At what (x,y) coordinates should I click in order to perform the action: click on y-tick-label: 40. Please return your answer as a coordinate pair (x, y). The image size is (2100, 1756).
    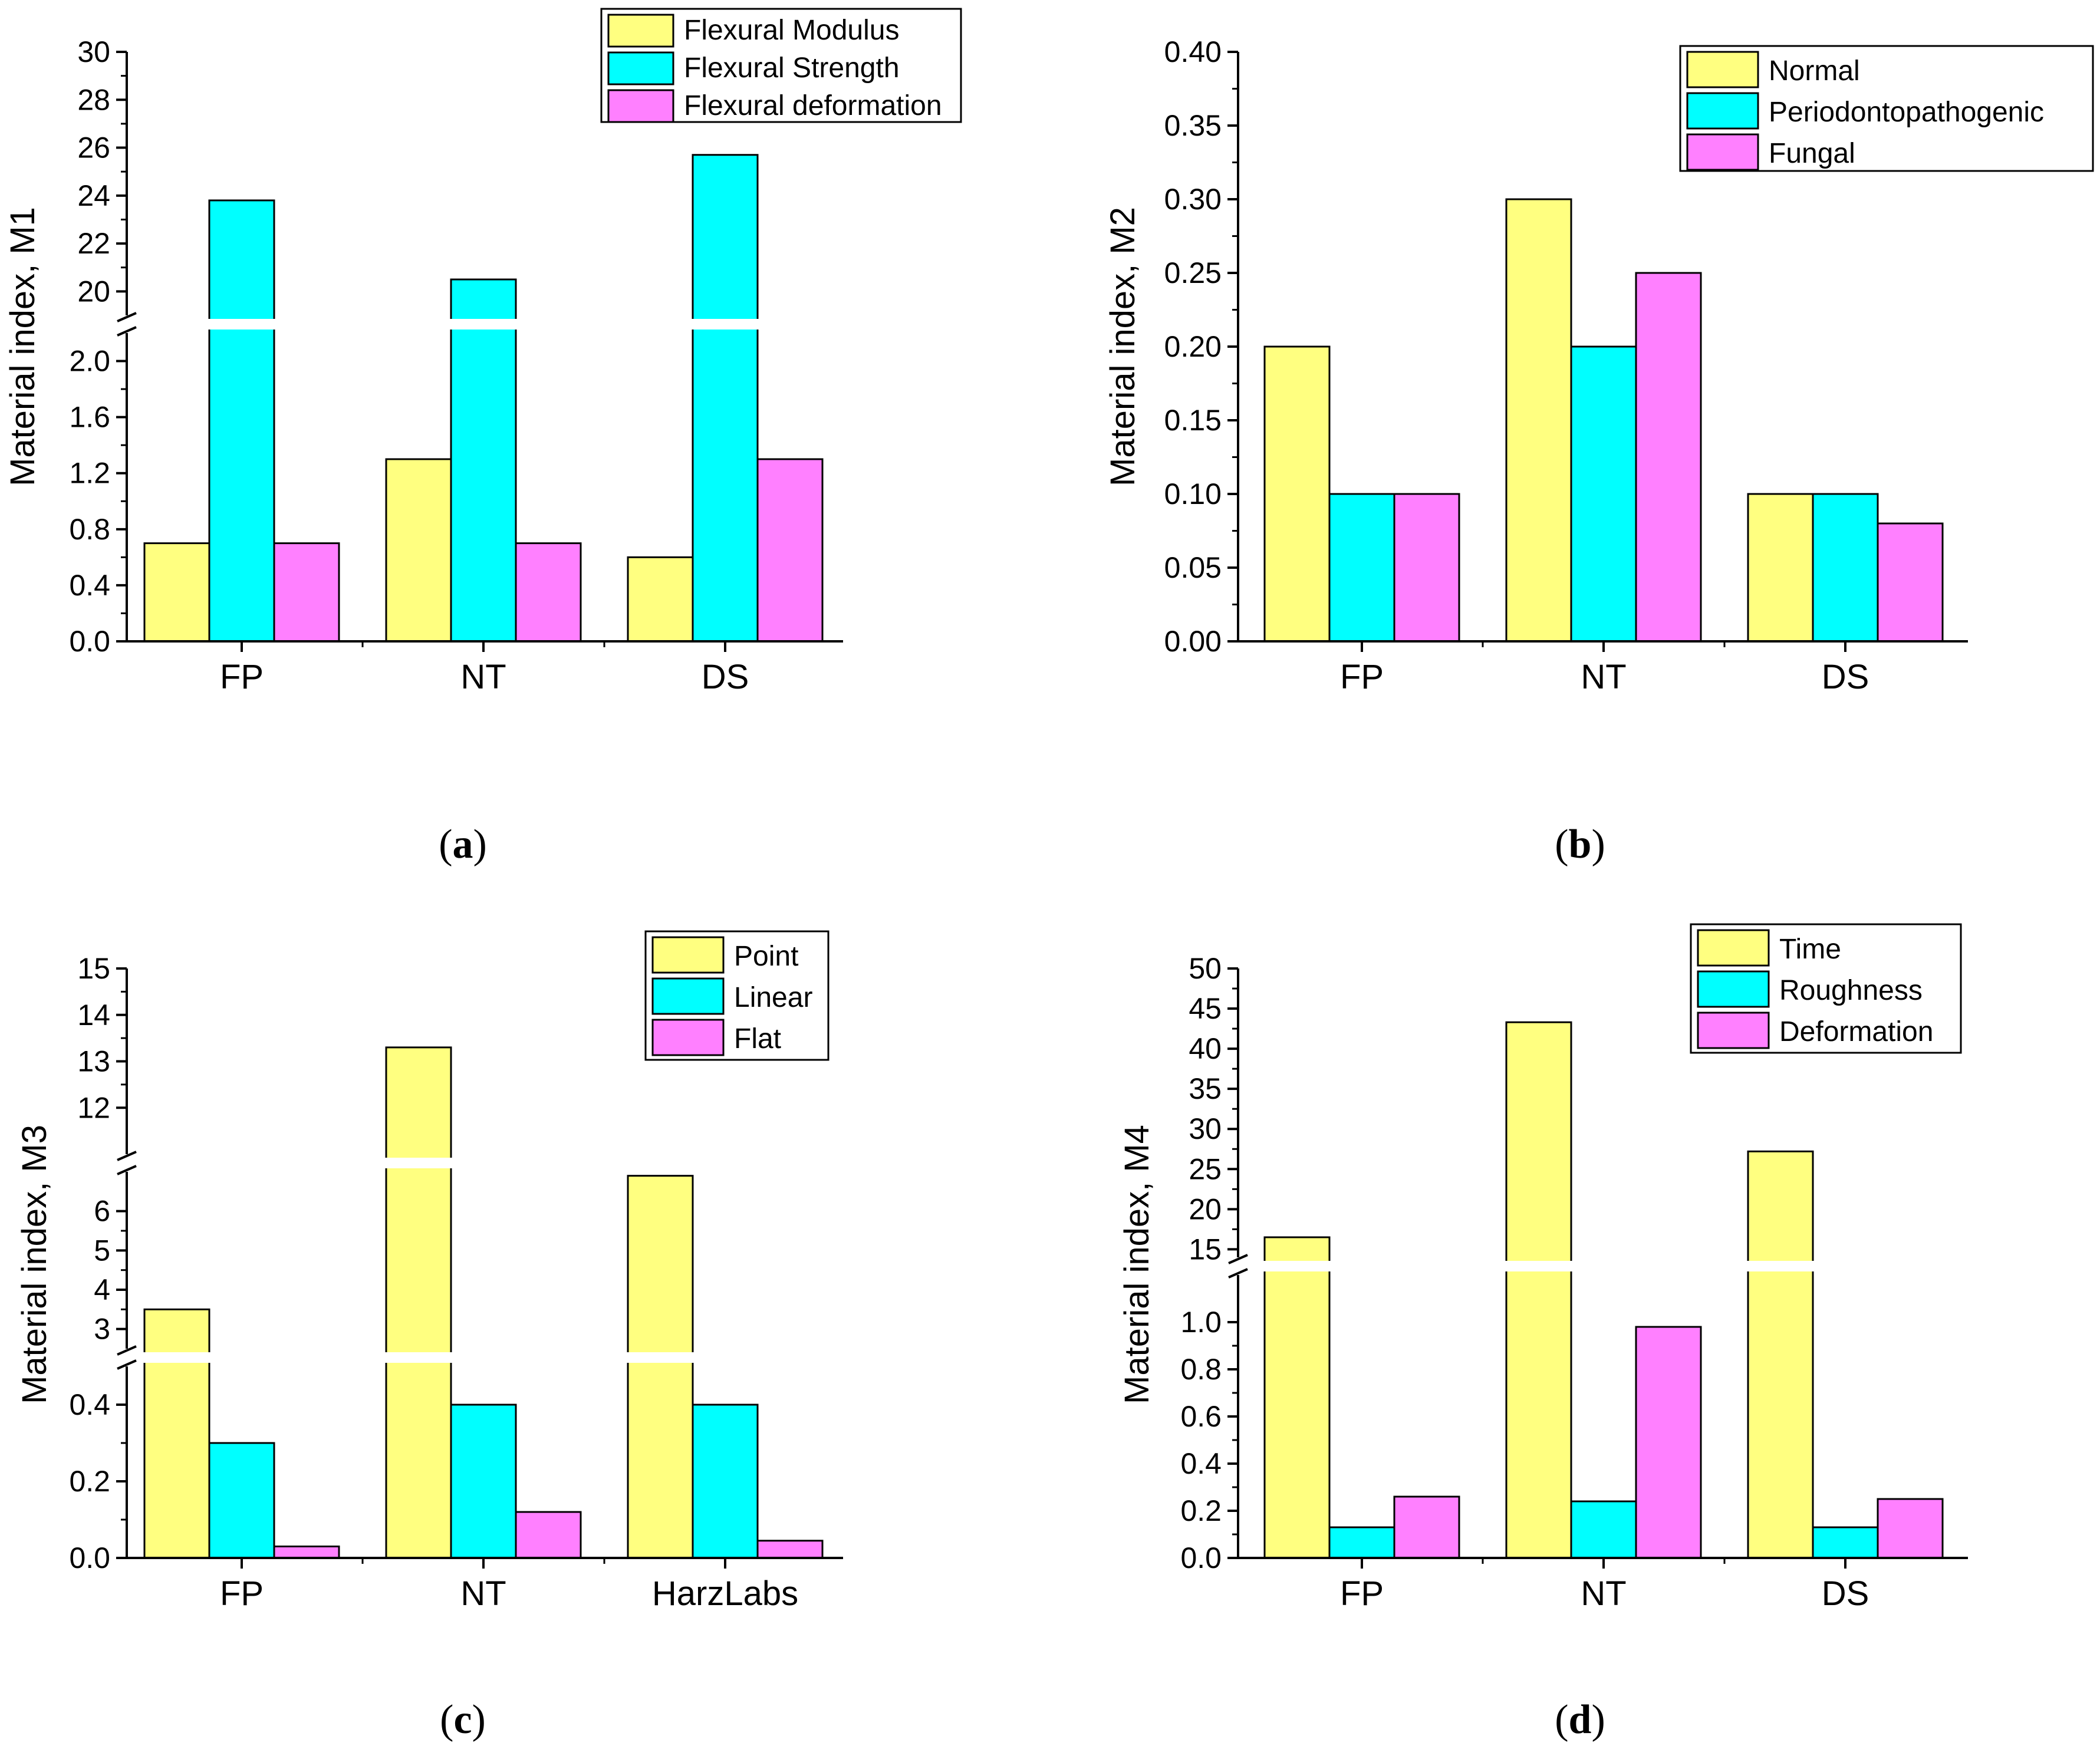
    Looking at the image, I should click on (1205, 1048).